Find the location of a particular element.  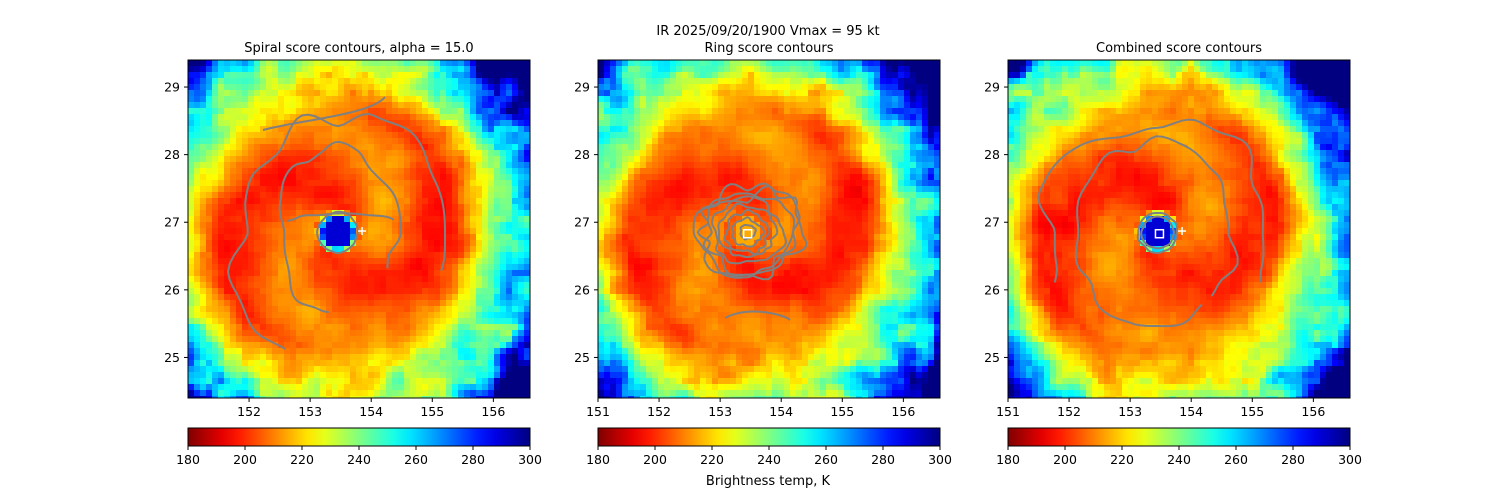

panel-title: Combined score contours is located at coordinates (1179, 48).